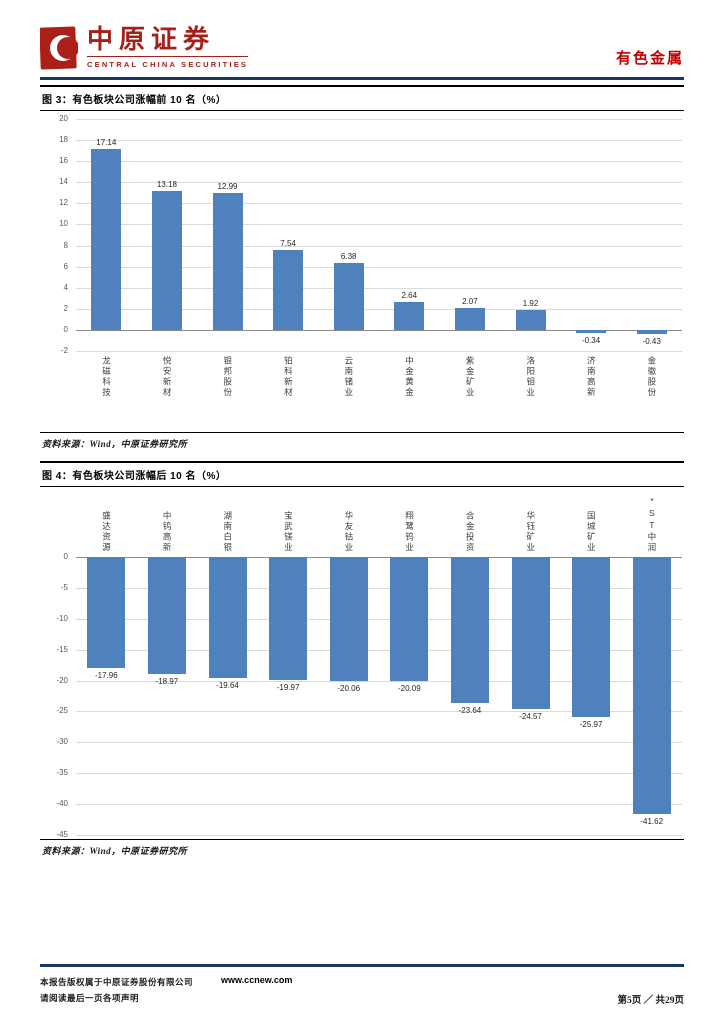  What do you see at coordinates (649, 59) in the screenshot?
I see `report-section-label: 有色金属` at bounding box center [649, 59].